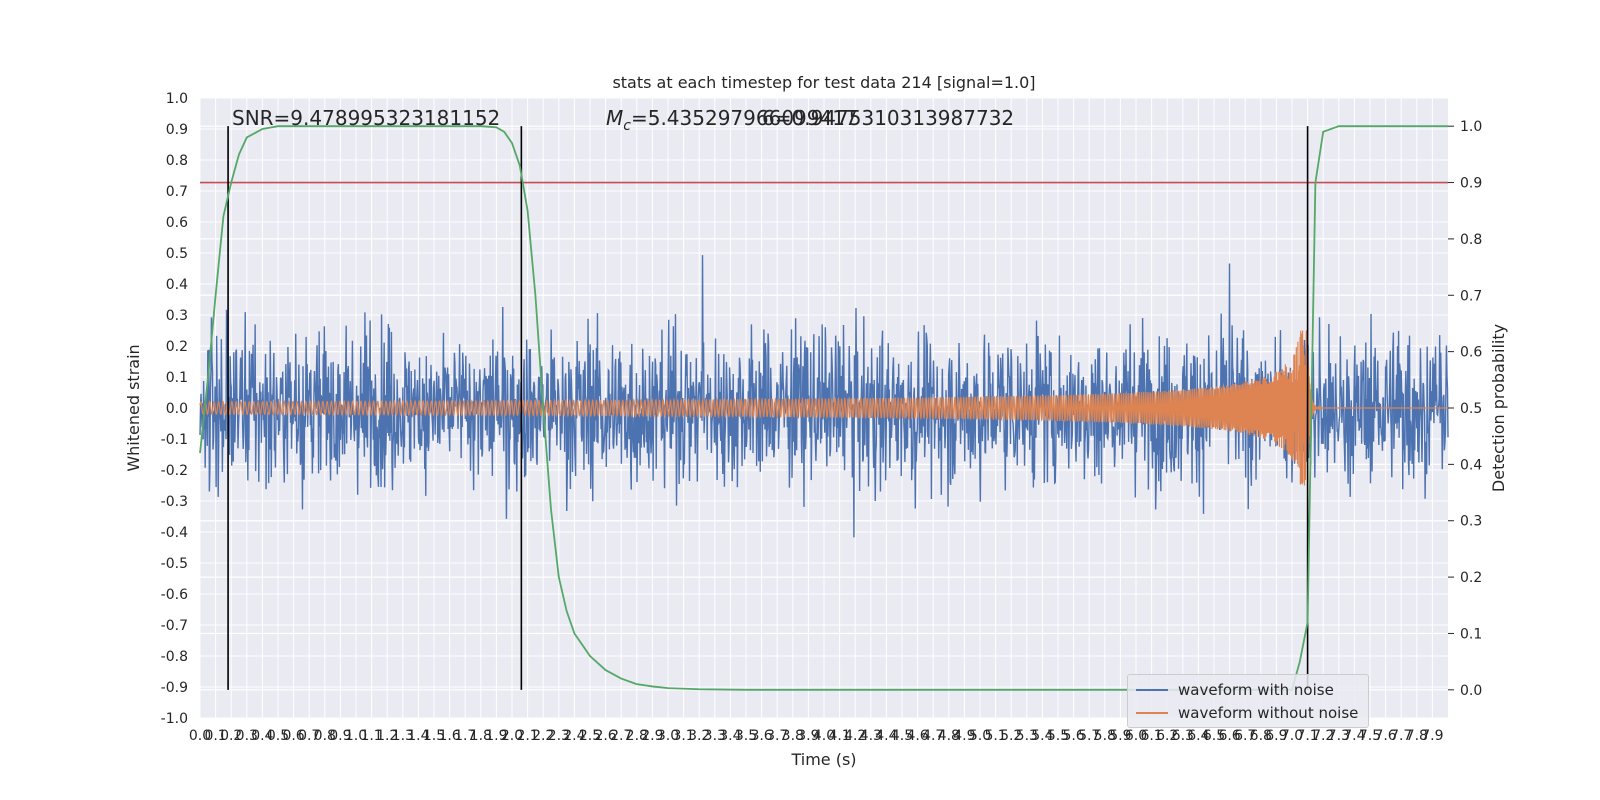 The width and height of the screenshot is (1600, 800). What do you see at coordinates (1354, 736) in the screenshot?
I see `x-tick-label: 7.4` at bounding box center [1354, 736].